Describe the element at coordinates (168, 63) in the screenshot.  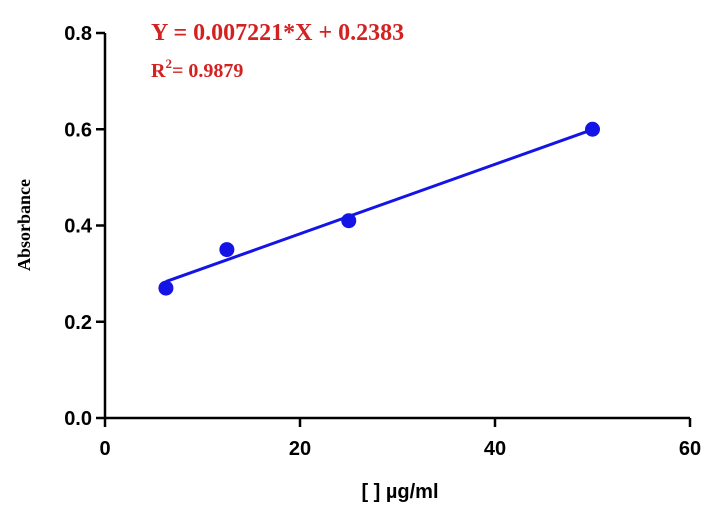
I see `r-squared-superscript: 2` at that location.